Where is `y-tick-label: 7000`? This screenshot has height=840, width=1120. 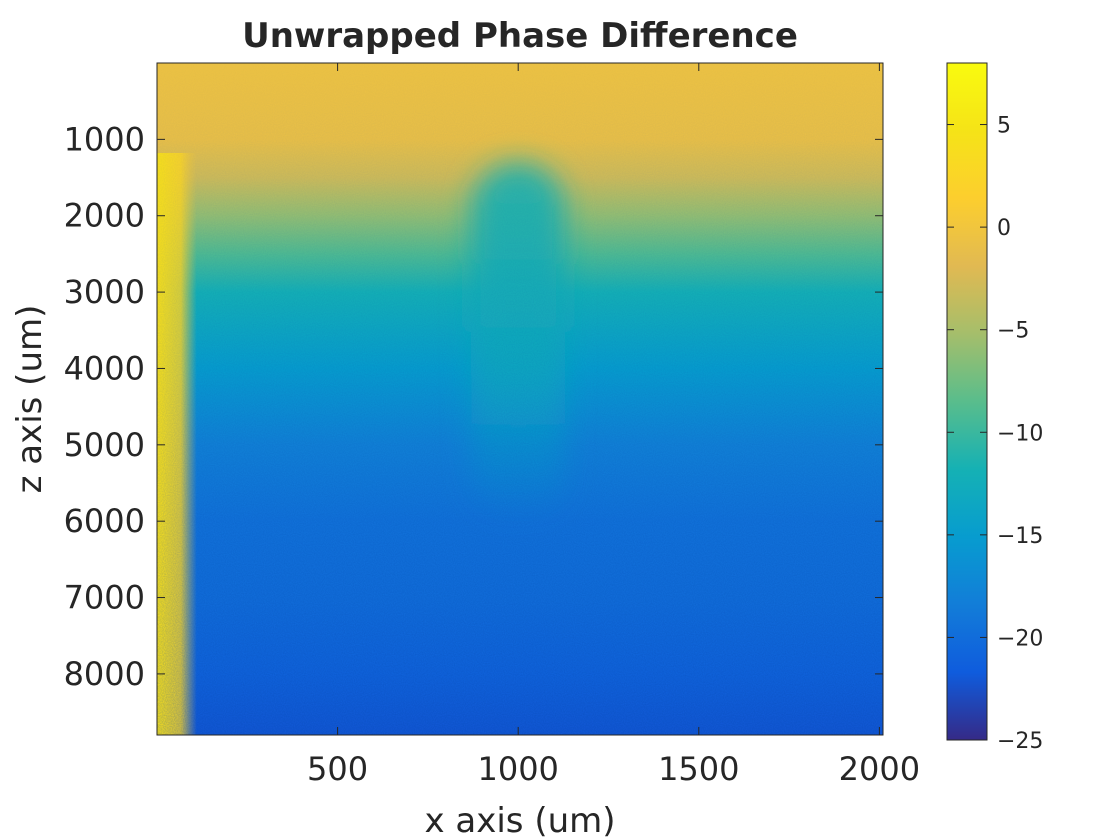
y-tick-label: 7000 is located at coordinates (104, 598).